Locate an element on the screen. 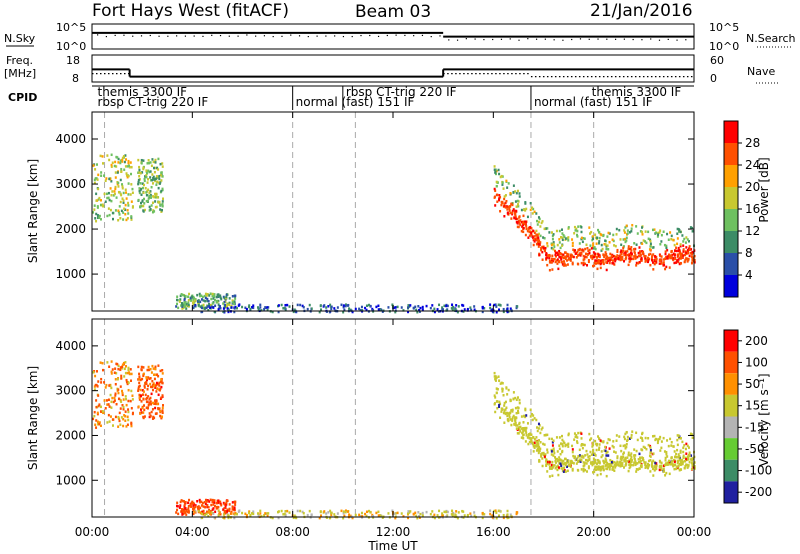 Image resolution: width=800 pixels, height=554 pixels. colorbar-tick-label: 200 is located at coordinates (756, 341).